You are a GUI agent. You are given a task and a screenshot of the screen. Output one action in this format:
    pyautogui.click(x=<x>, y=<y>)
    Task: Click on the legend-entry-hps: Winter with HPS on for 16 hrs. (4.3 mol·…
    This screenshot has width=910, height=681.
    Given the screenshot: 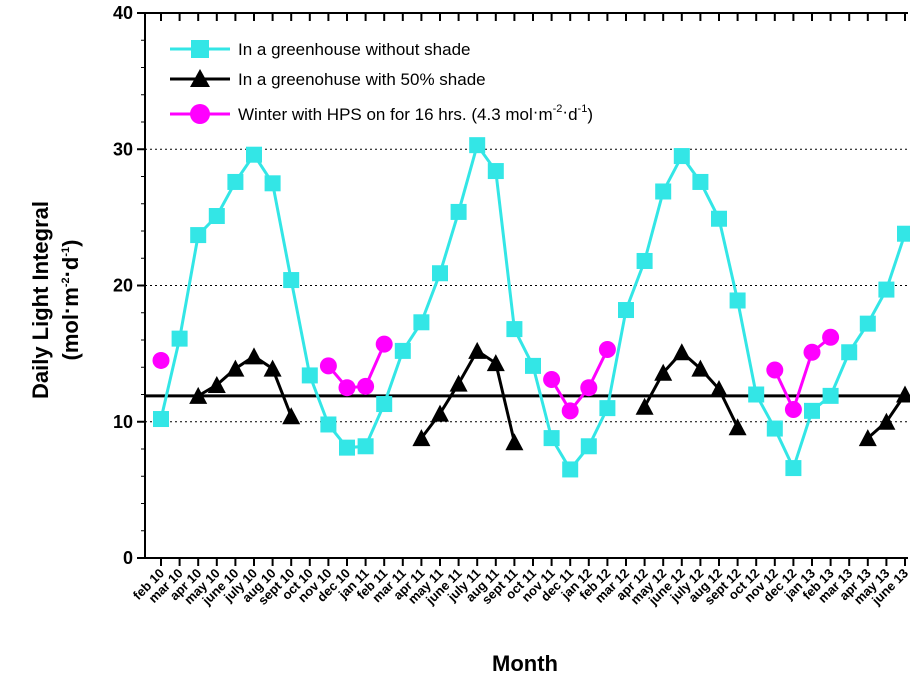 What is the action you would take?
    pyautogui.click(x=381, y=113)
    